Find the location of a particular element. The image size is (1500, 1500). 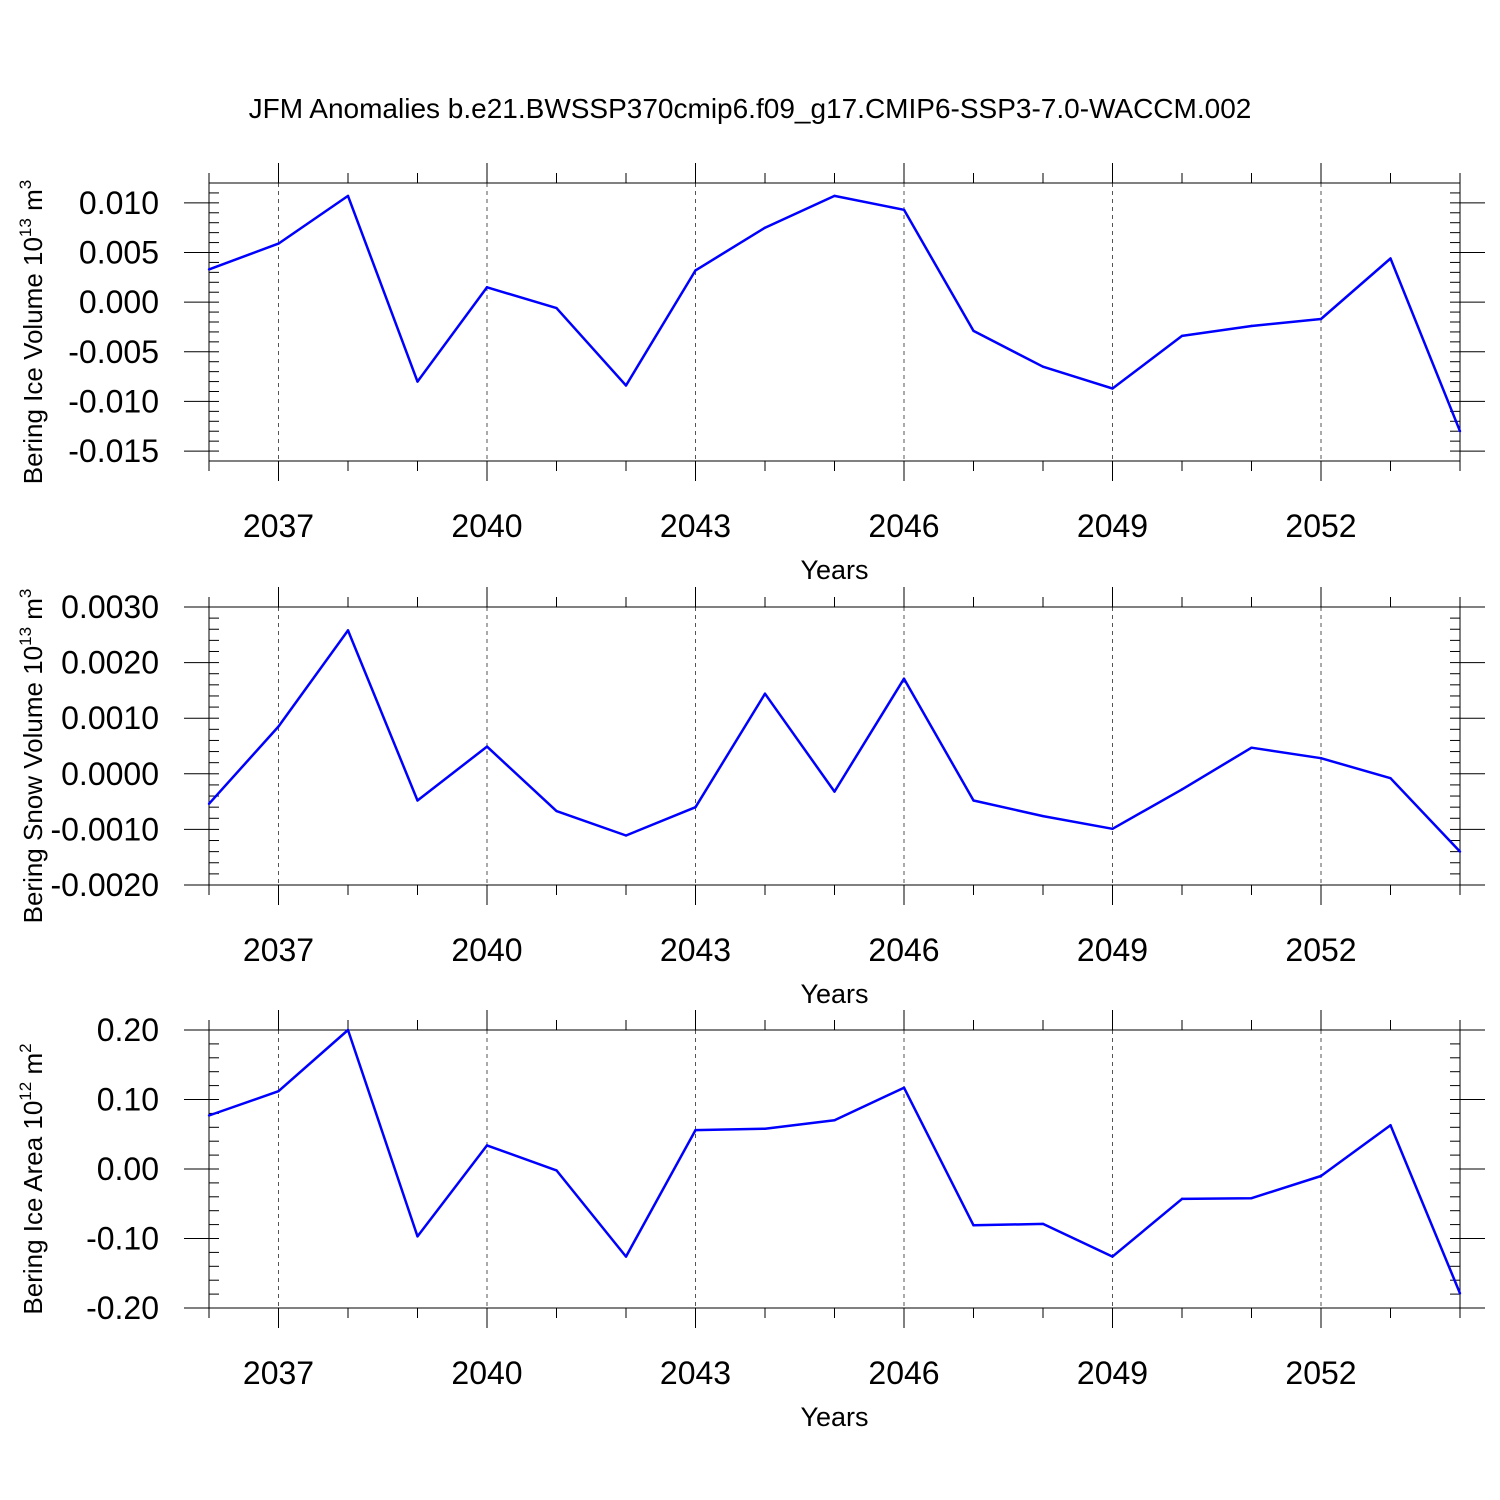

y-tick-label: -0.010 is located at coordinates (113, 401).